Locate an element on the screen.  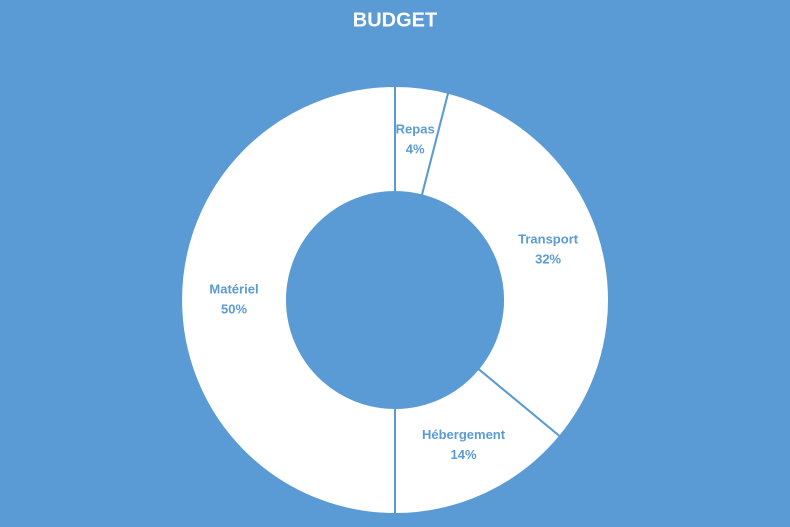
segment-label: Transport is located at coordinates (548, 239).